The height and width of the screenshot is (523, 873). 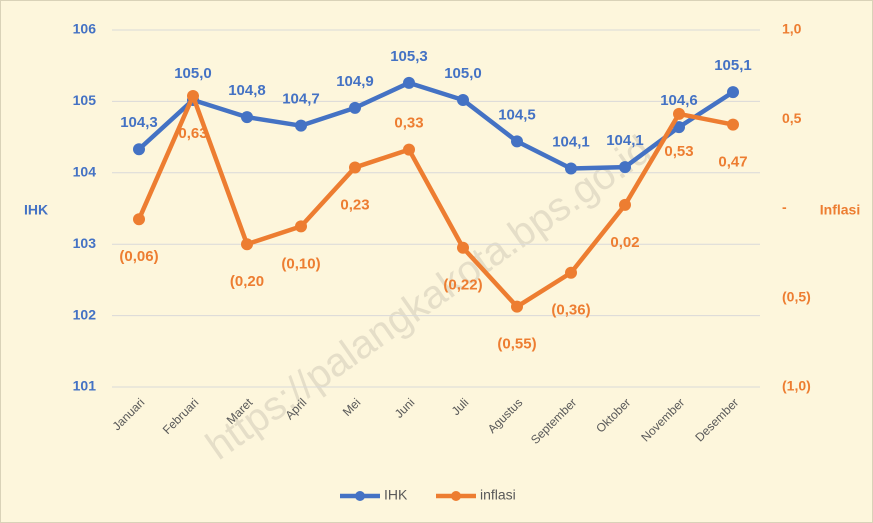 What do you see at coordinates (624, 242) in the screenshot?
I see `data-label: 0,02` at bounding box center [624, 242].